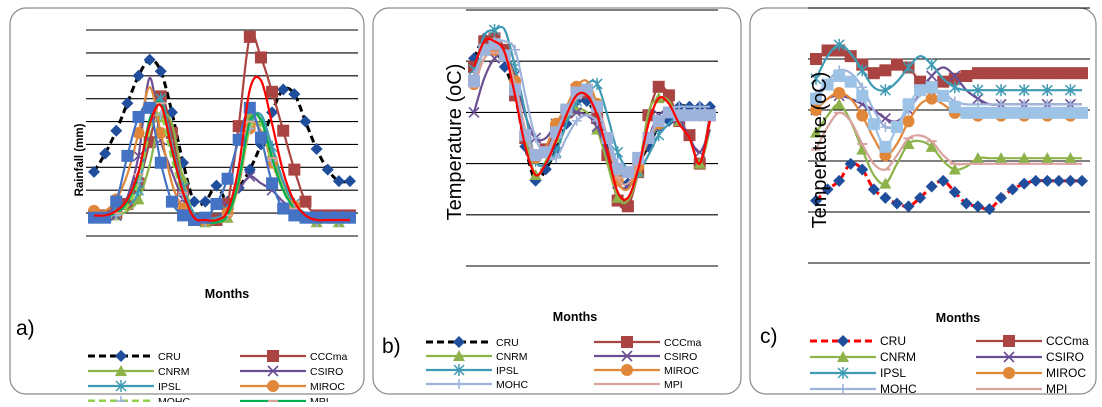 The image size is (1102, 407). I want to click on legend-label: MPI, so click(319, 399).